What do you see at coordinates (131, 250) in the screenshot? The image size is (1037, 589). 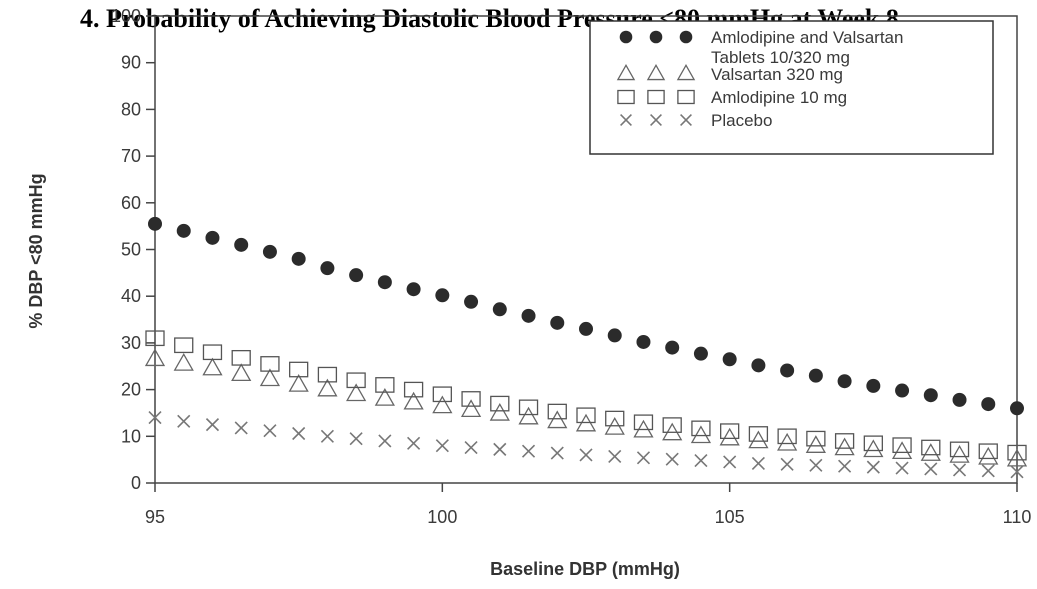 I see `y-tick-label: 50` at bounding box center [131, 250].